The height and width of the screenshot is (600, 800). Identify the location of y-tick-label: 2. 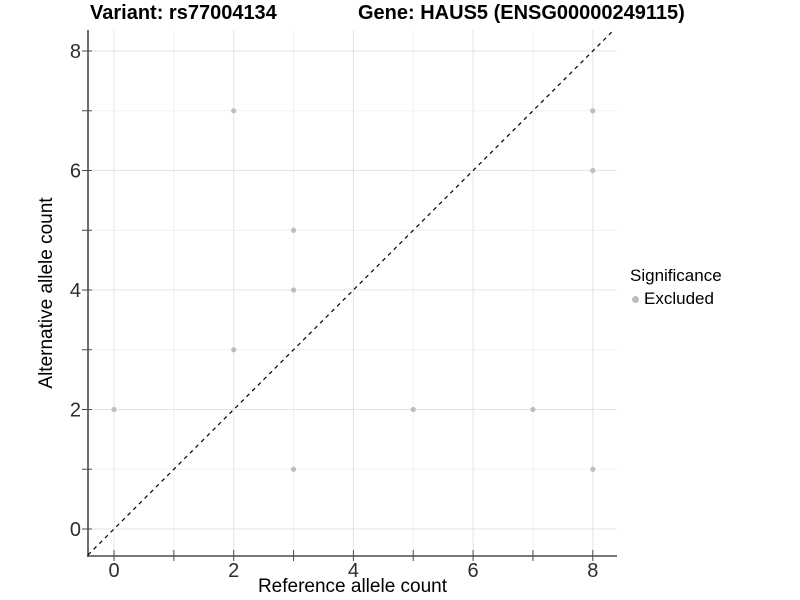
(75, 411).